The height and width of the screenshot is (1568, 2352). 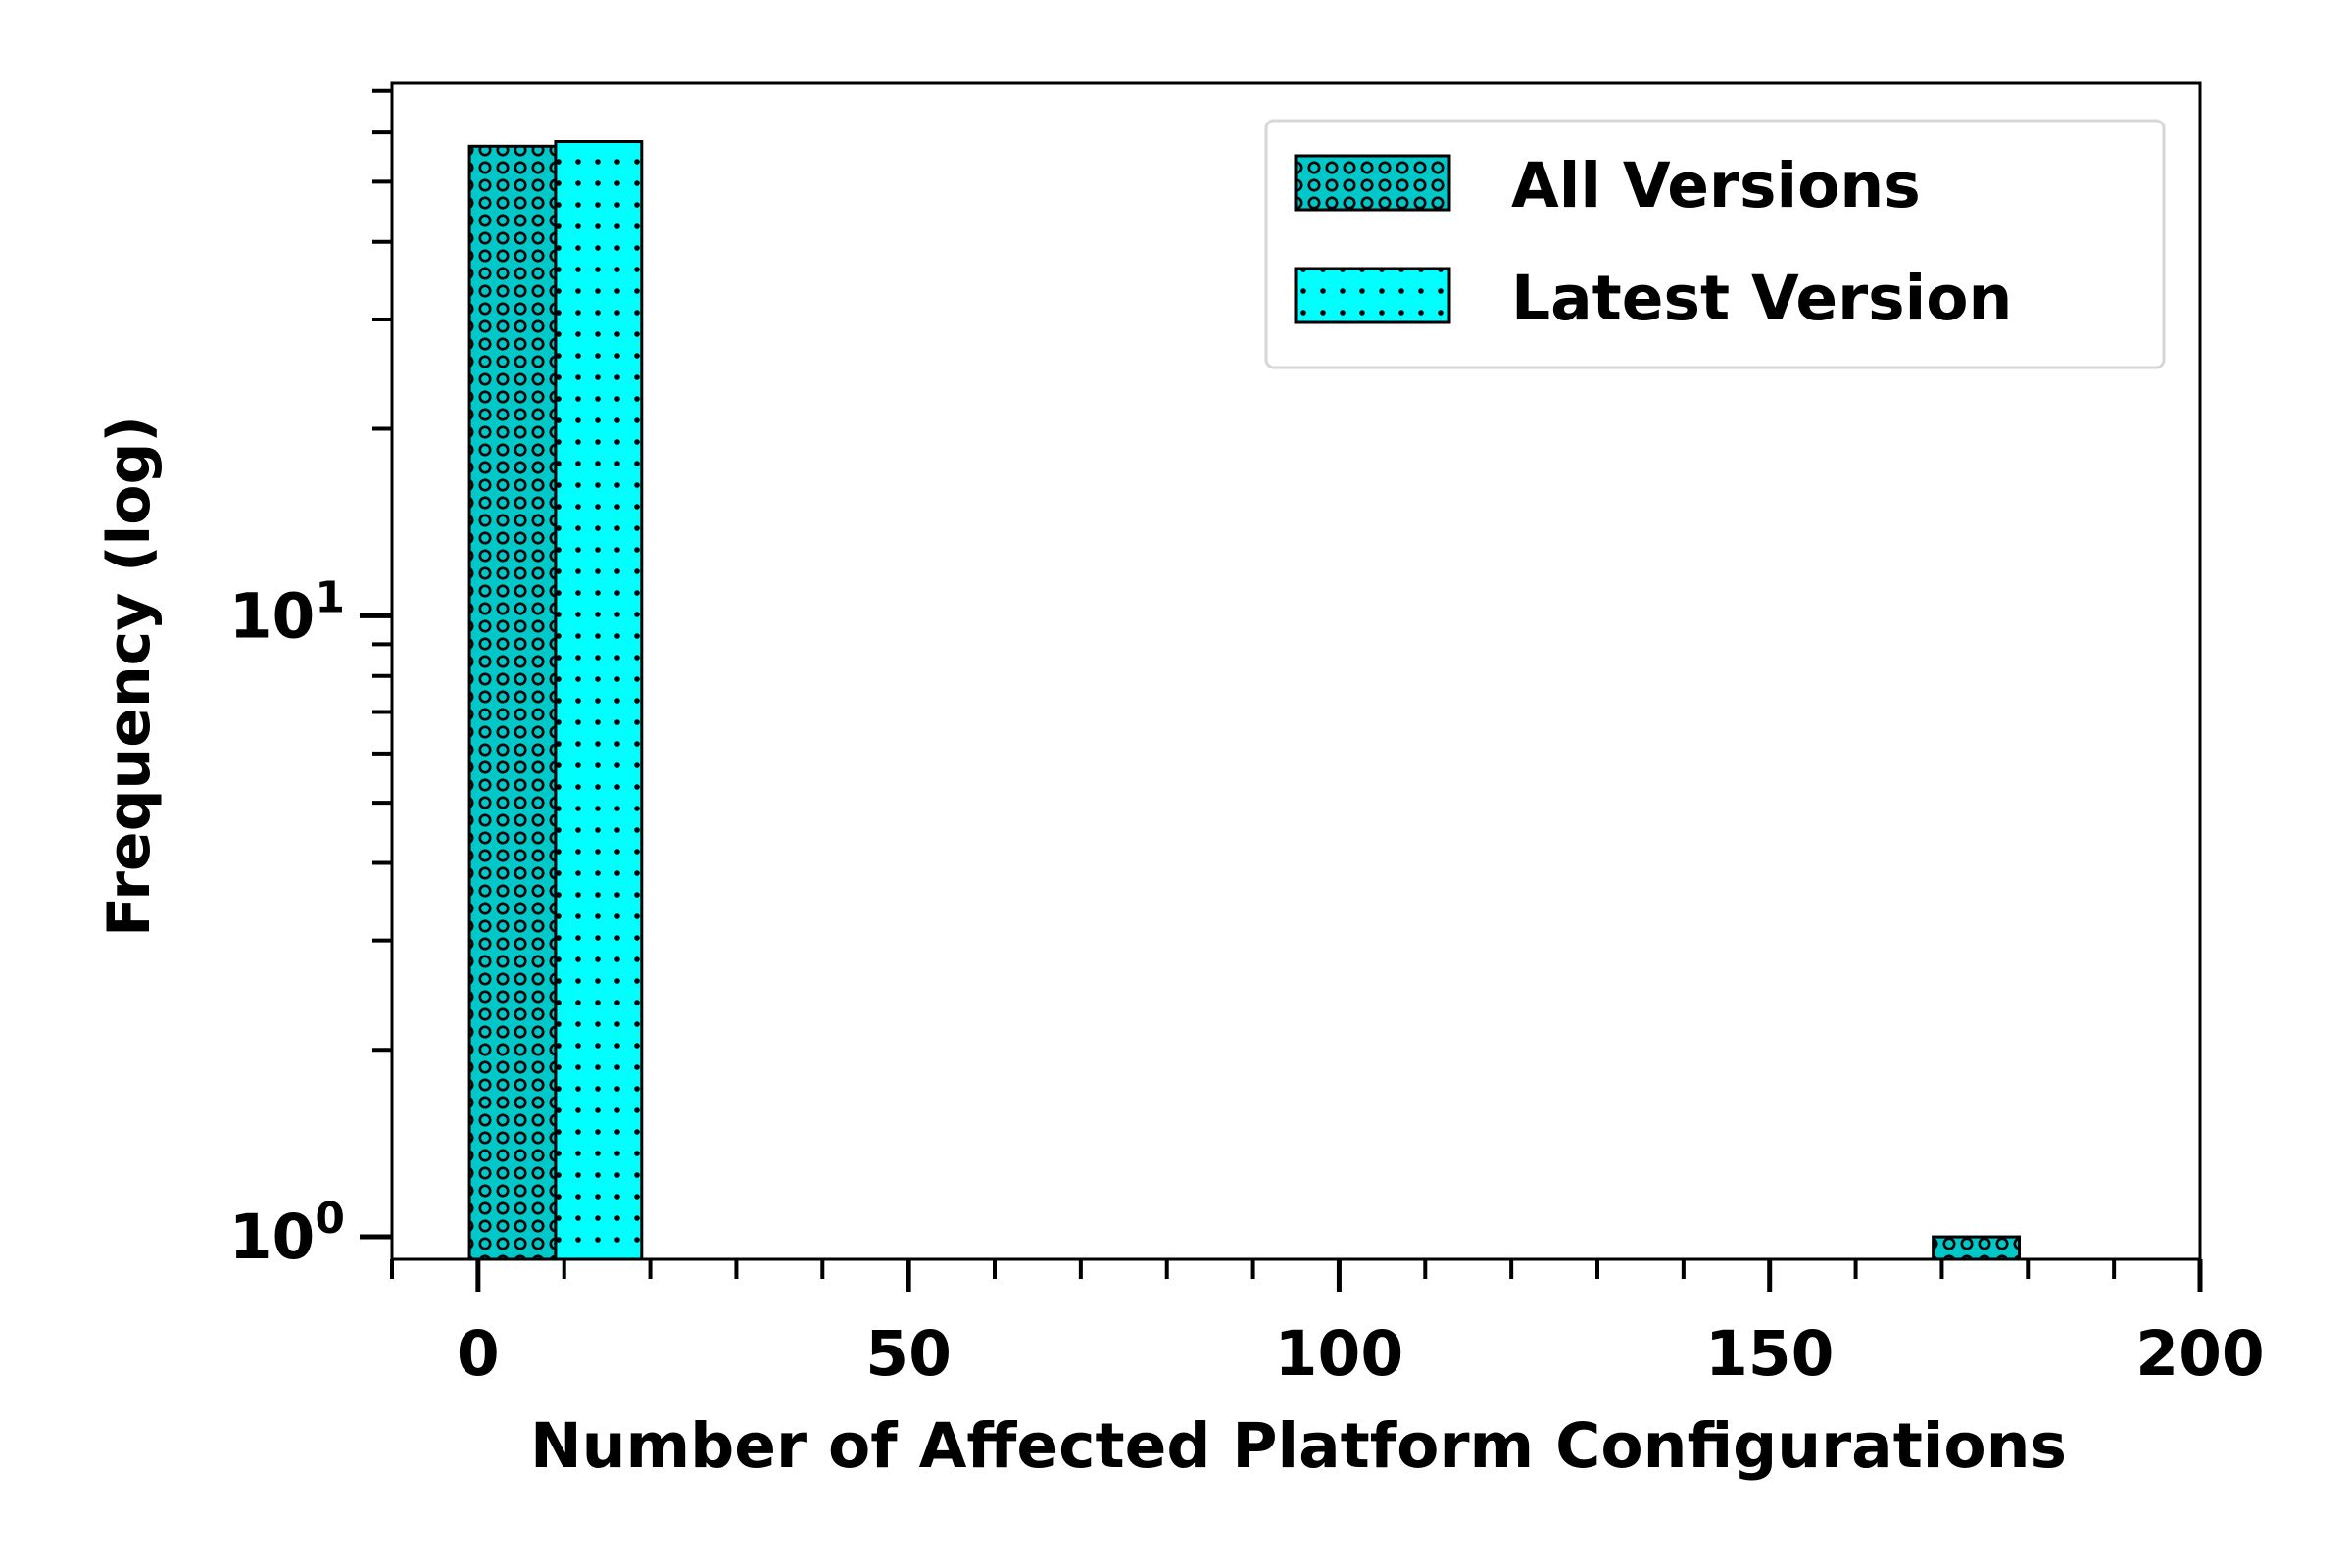 I want to click on x-axis: 0 50 100 150 200, so click(x=1327, y=1324).